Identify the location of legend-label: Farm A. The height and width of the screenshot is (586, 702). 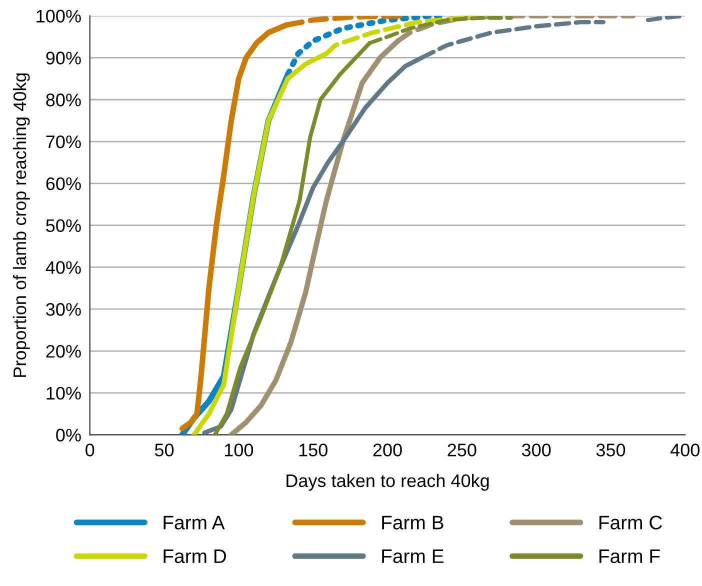
(194, 523).